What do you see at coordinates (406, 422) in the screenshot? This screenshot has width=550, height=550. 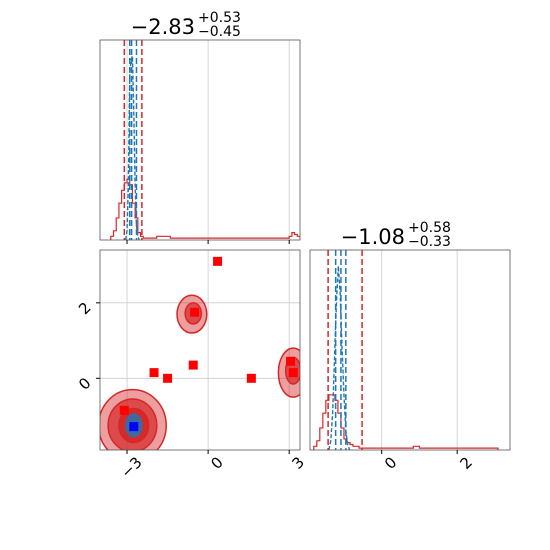 I see `right-red-histogram` at bounding box center [406, 422].